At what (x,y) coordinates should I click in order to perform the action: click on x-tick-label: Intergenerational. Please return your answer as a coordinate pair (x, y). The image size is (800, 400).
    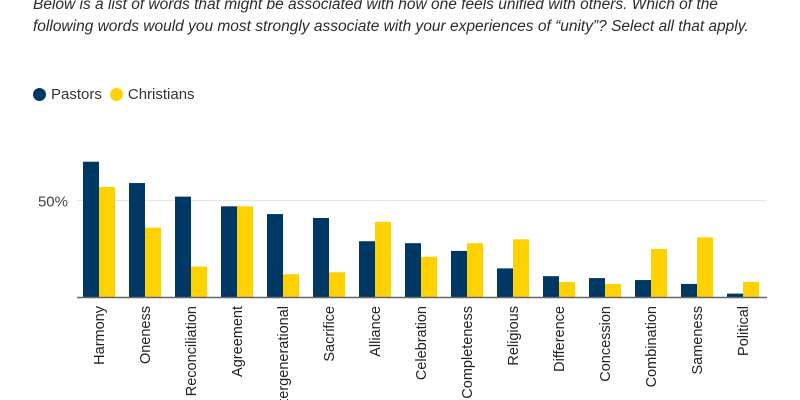
    Looking at the image, I should click on (284, 353).